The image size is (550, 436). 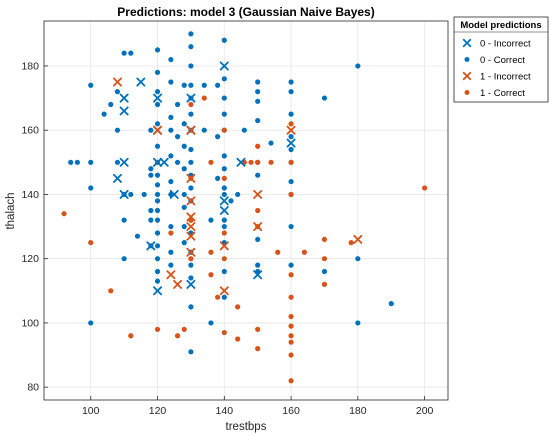 What do you see at coordinates (291, 411) in the screenshot?
I see `x-tick-label: 160` at bounding box center [291, 411].